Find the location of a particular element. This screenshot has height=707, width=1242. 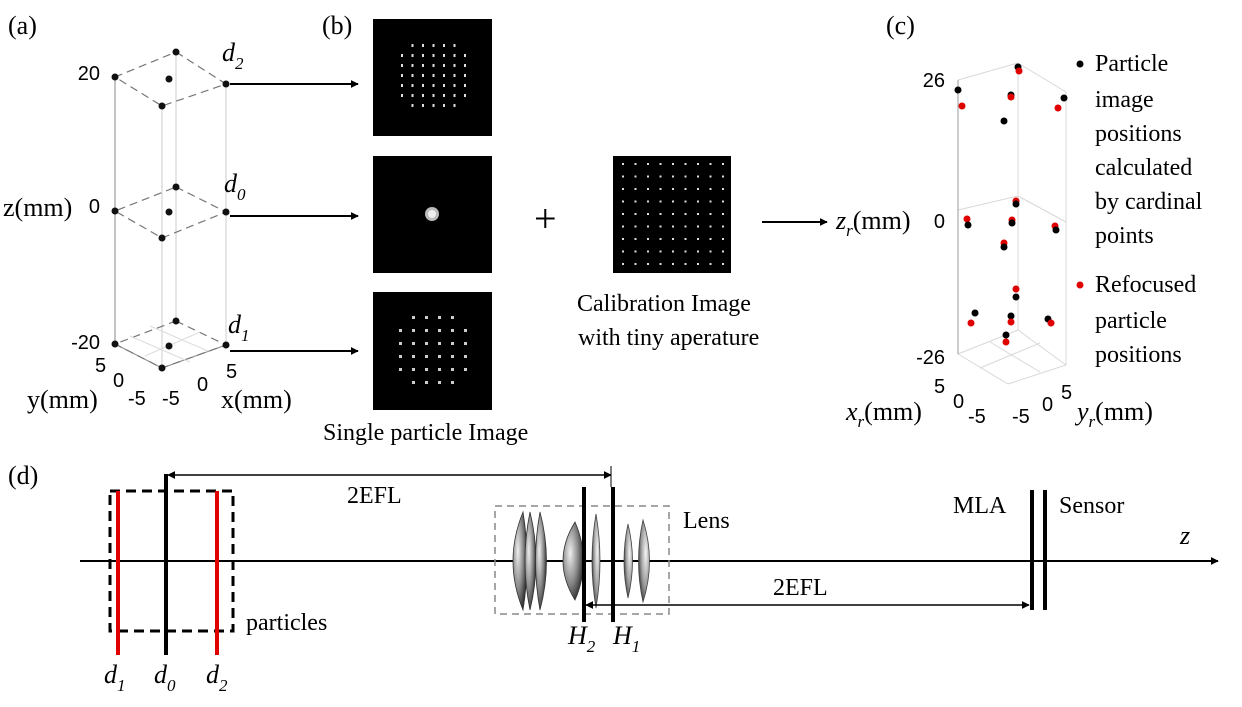

panel-a-ztick-top: 20 is located at coordinates (89, 74).